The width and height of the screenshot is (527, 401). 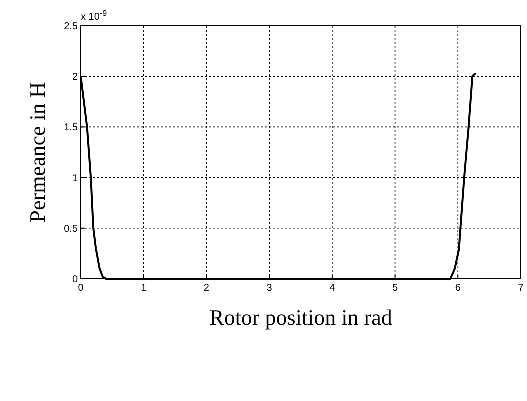 What do you see at coordinates (75, 78) in the screenshot?
I see `y-tick-label: 2` at bounding box center [75, 78].